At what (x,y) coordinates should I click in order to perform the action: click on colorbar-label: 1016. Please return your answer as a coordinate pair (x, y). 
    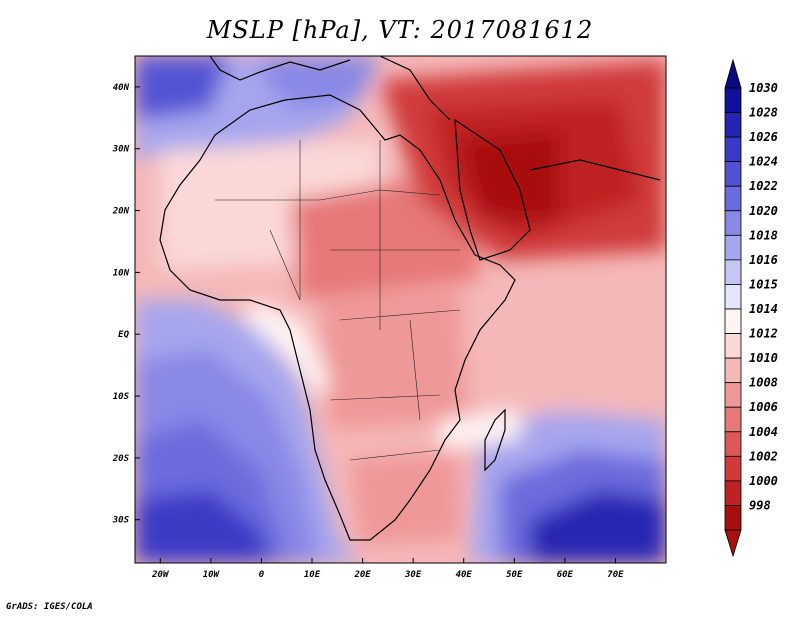
    Looking at the image, I should click on (763, 260).